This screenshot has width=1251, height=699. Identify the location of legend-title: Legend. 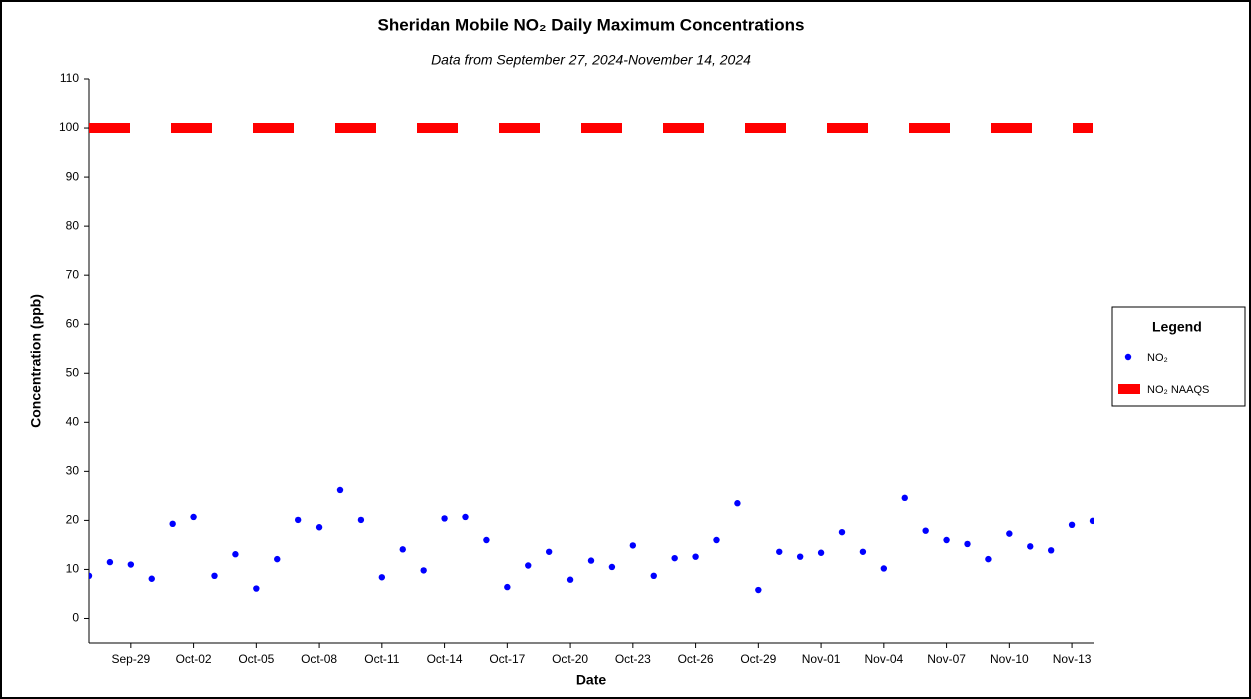
(1177, 327).